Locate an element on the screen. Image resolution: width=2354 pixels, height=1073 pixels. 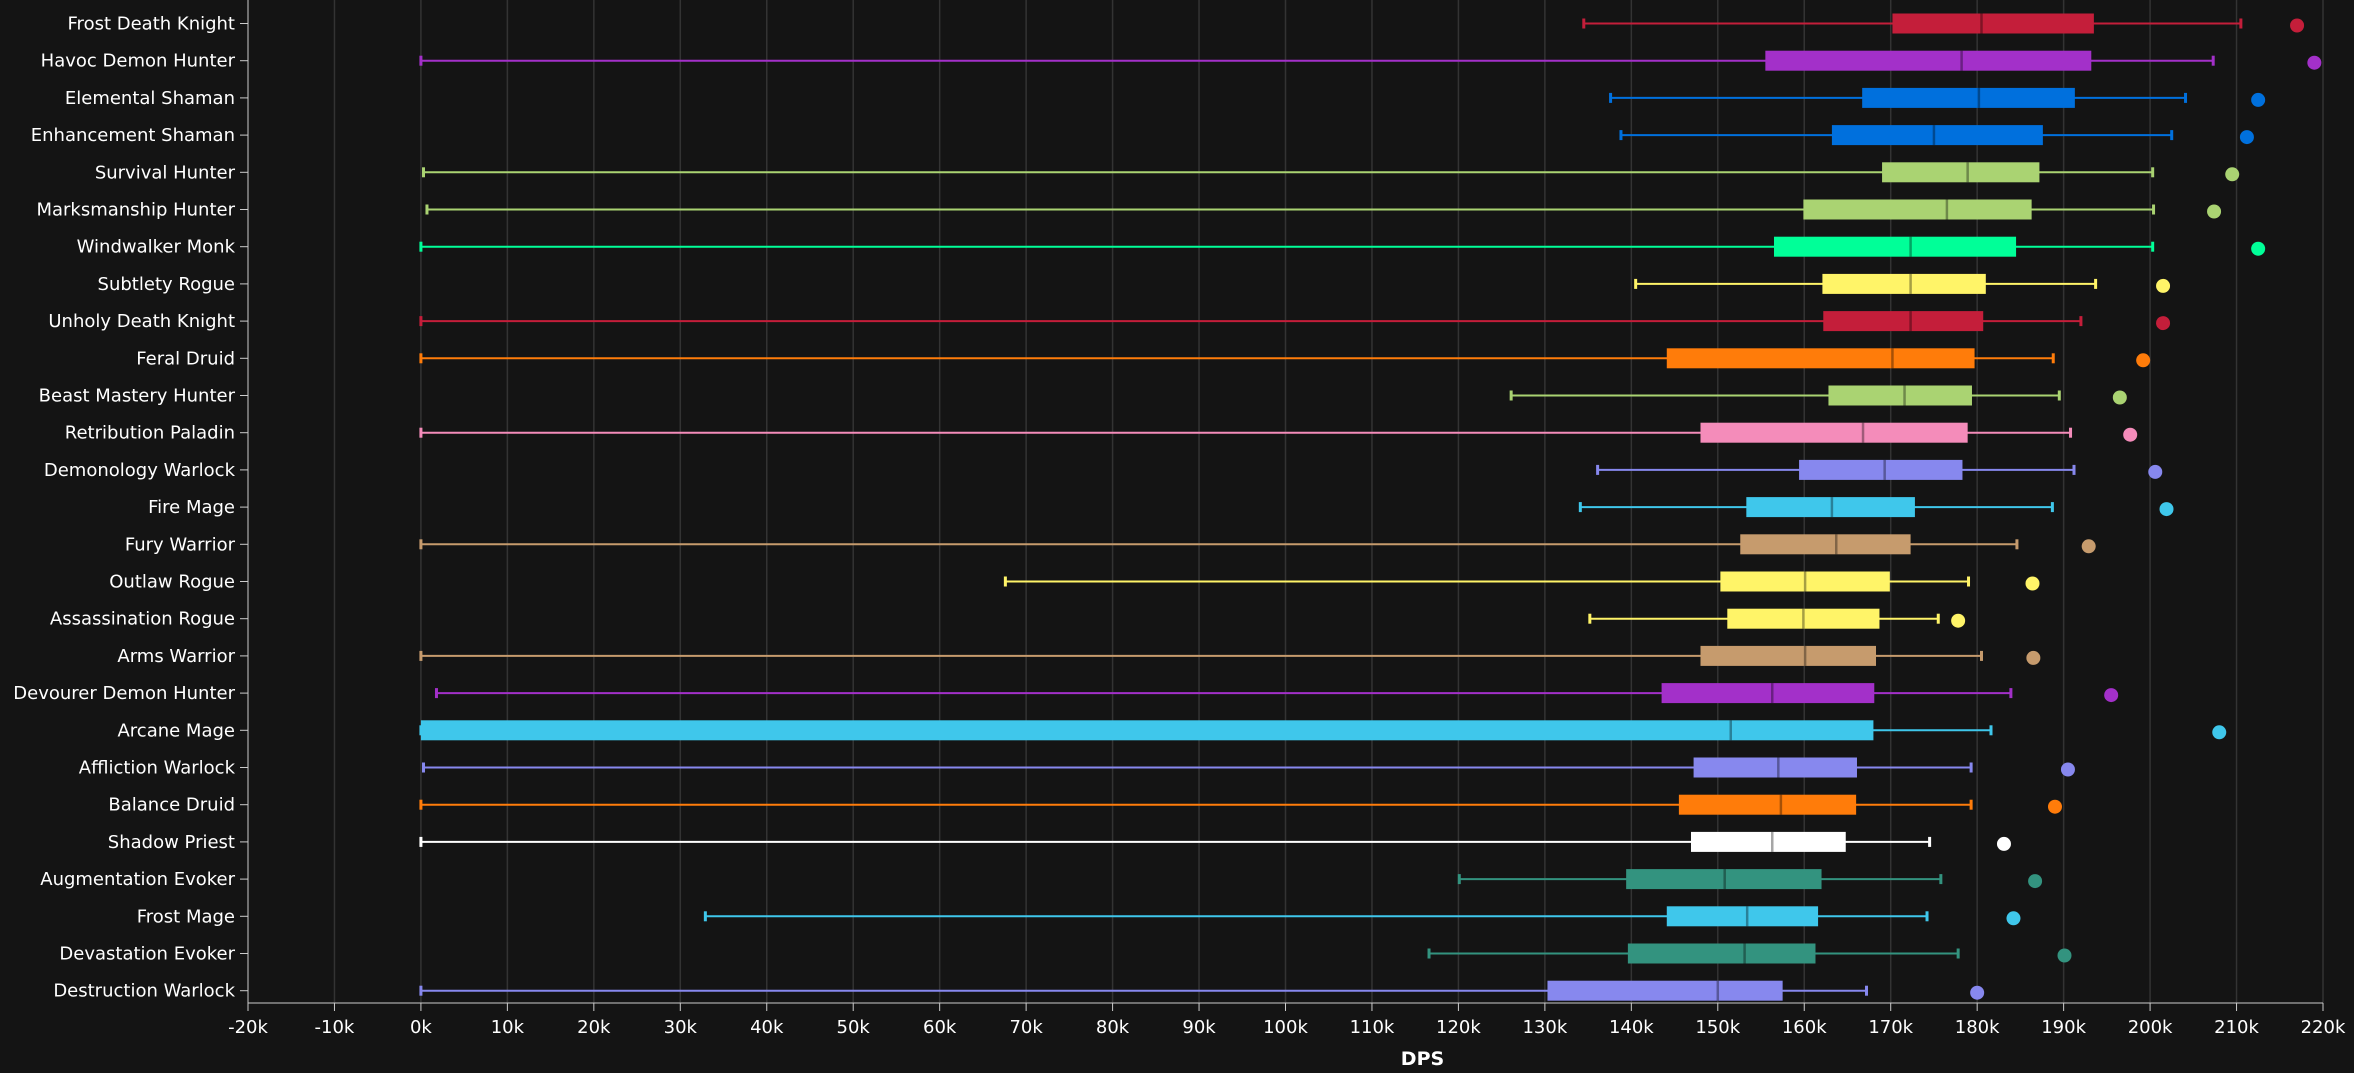
x-tick-label: 70k is located at coordinates (1026, 1027).